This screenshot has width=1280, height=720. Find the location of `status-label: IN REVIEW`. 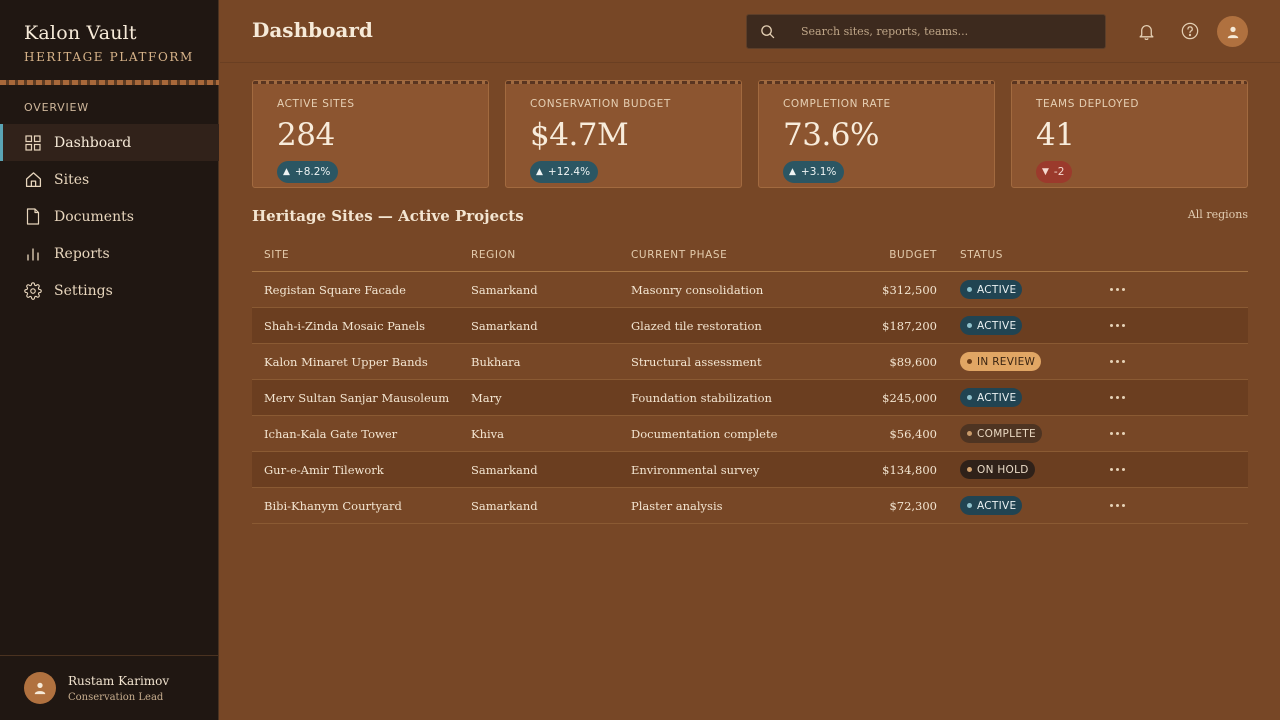

status-label: IN REVIEW is located at coordinates (1006, 361).